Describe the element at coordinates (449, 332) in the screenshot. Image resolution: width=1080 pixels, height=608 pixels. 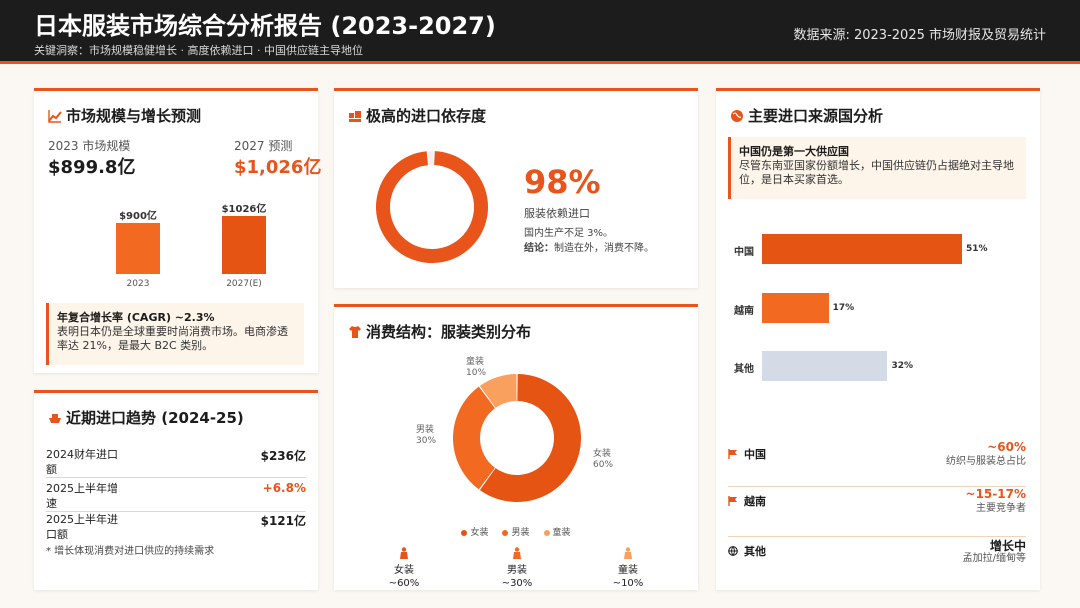
I see `consumption-title-text: 消费结构：服装类别分布` at that location.